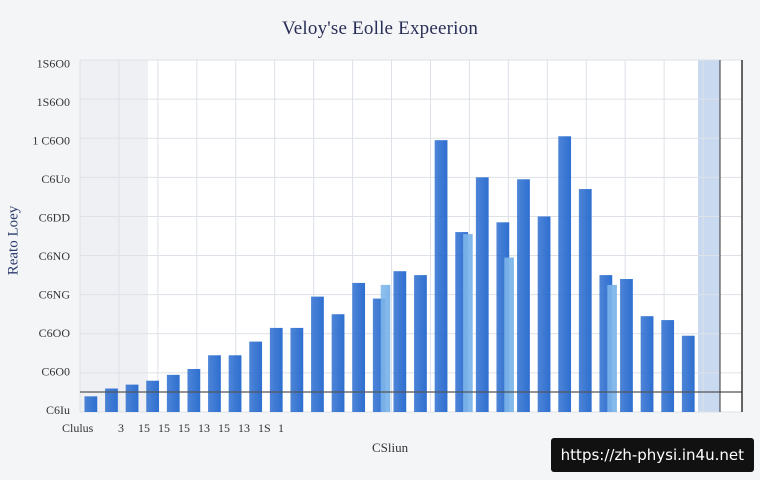  What do you see at coordinates (55, 333) in the screenshot?
I see `y-tick-label: C6OO` at bounding box center [55, 333].